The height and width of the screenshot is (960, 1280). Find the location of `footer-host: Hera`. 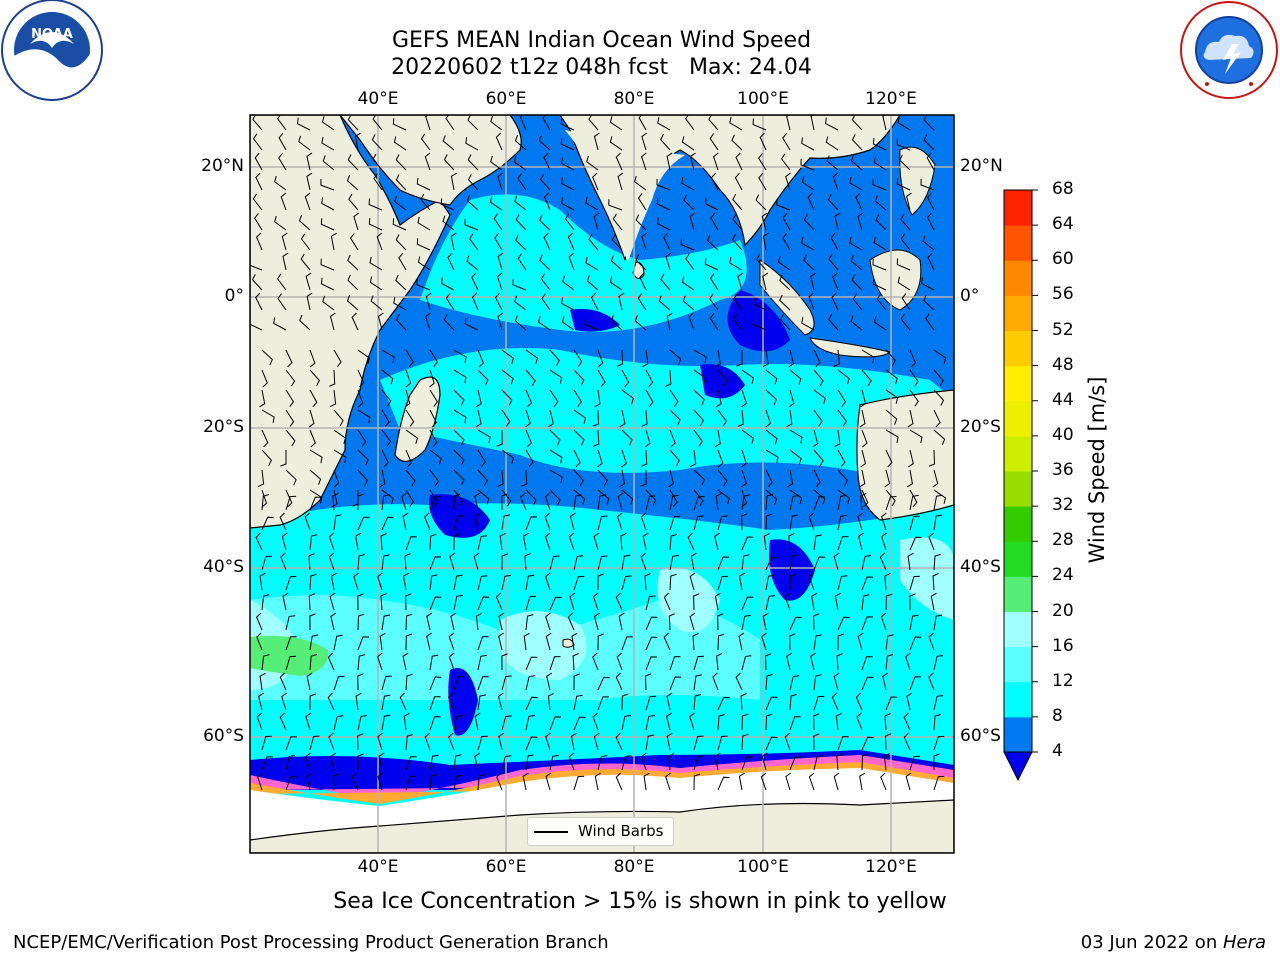

footer-host: Hera is located at coordinates (1244, 942).